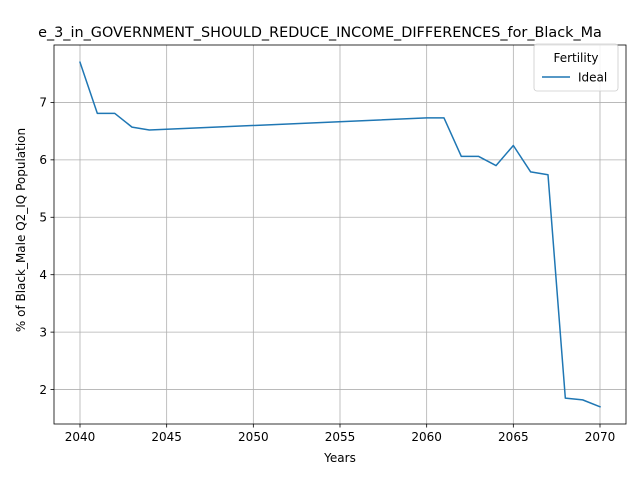 This screenshot has height=484, width=640. Describe the element at coordinates (600, 437) in the screenshot. I see `x-tick-label: 2070` at that location.